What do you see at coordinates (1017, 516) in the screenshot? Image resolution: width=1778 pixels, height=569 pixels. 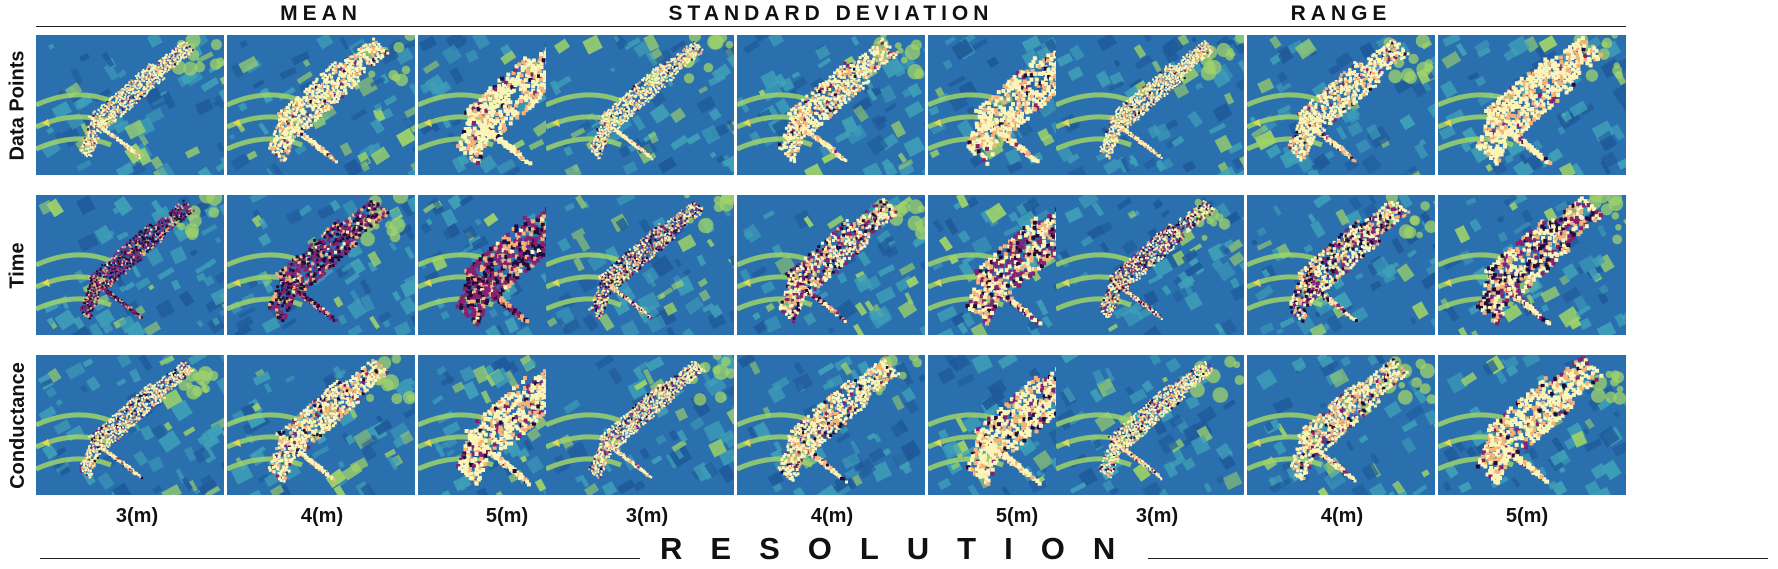 I see `column-label-1-2: 5(m)` at bounding box center [1017, 516].